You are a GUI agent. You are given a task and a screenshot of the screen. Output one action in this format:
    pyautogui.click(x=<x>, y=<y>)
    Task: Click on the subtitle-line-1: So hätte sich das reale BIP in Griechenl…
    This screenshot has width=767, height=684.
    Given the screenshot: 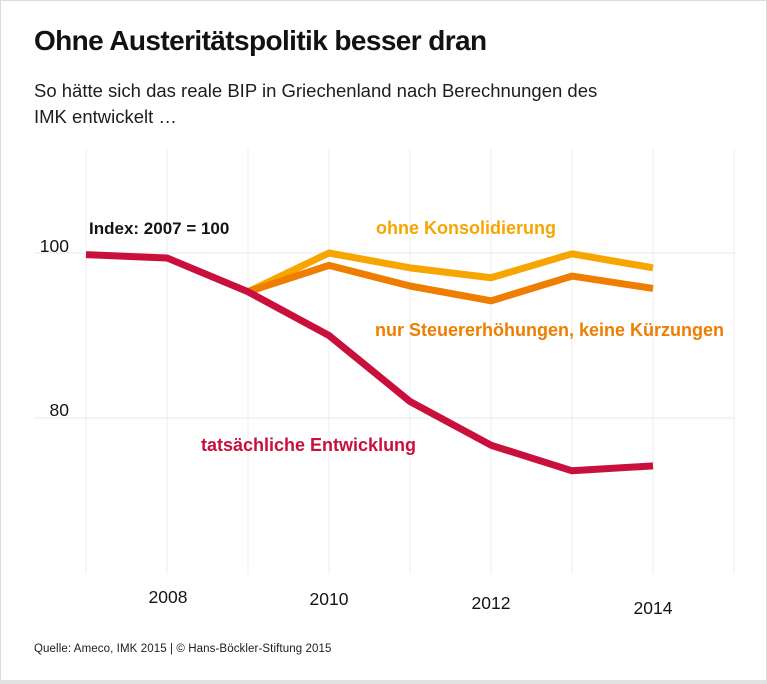 What is the action you would take?
    pyautogui.click(x=316, y=90)
    